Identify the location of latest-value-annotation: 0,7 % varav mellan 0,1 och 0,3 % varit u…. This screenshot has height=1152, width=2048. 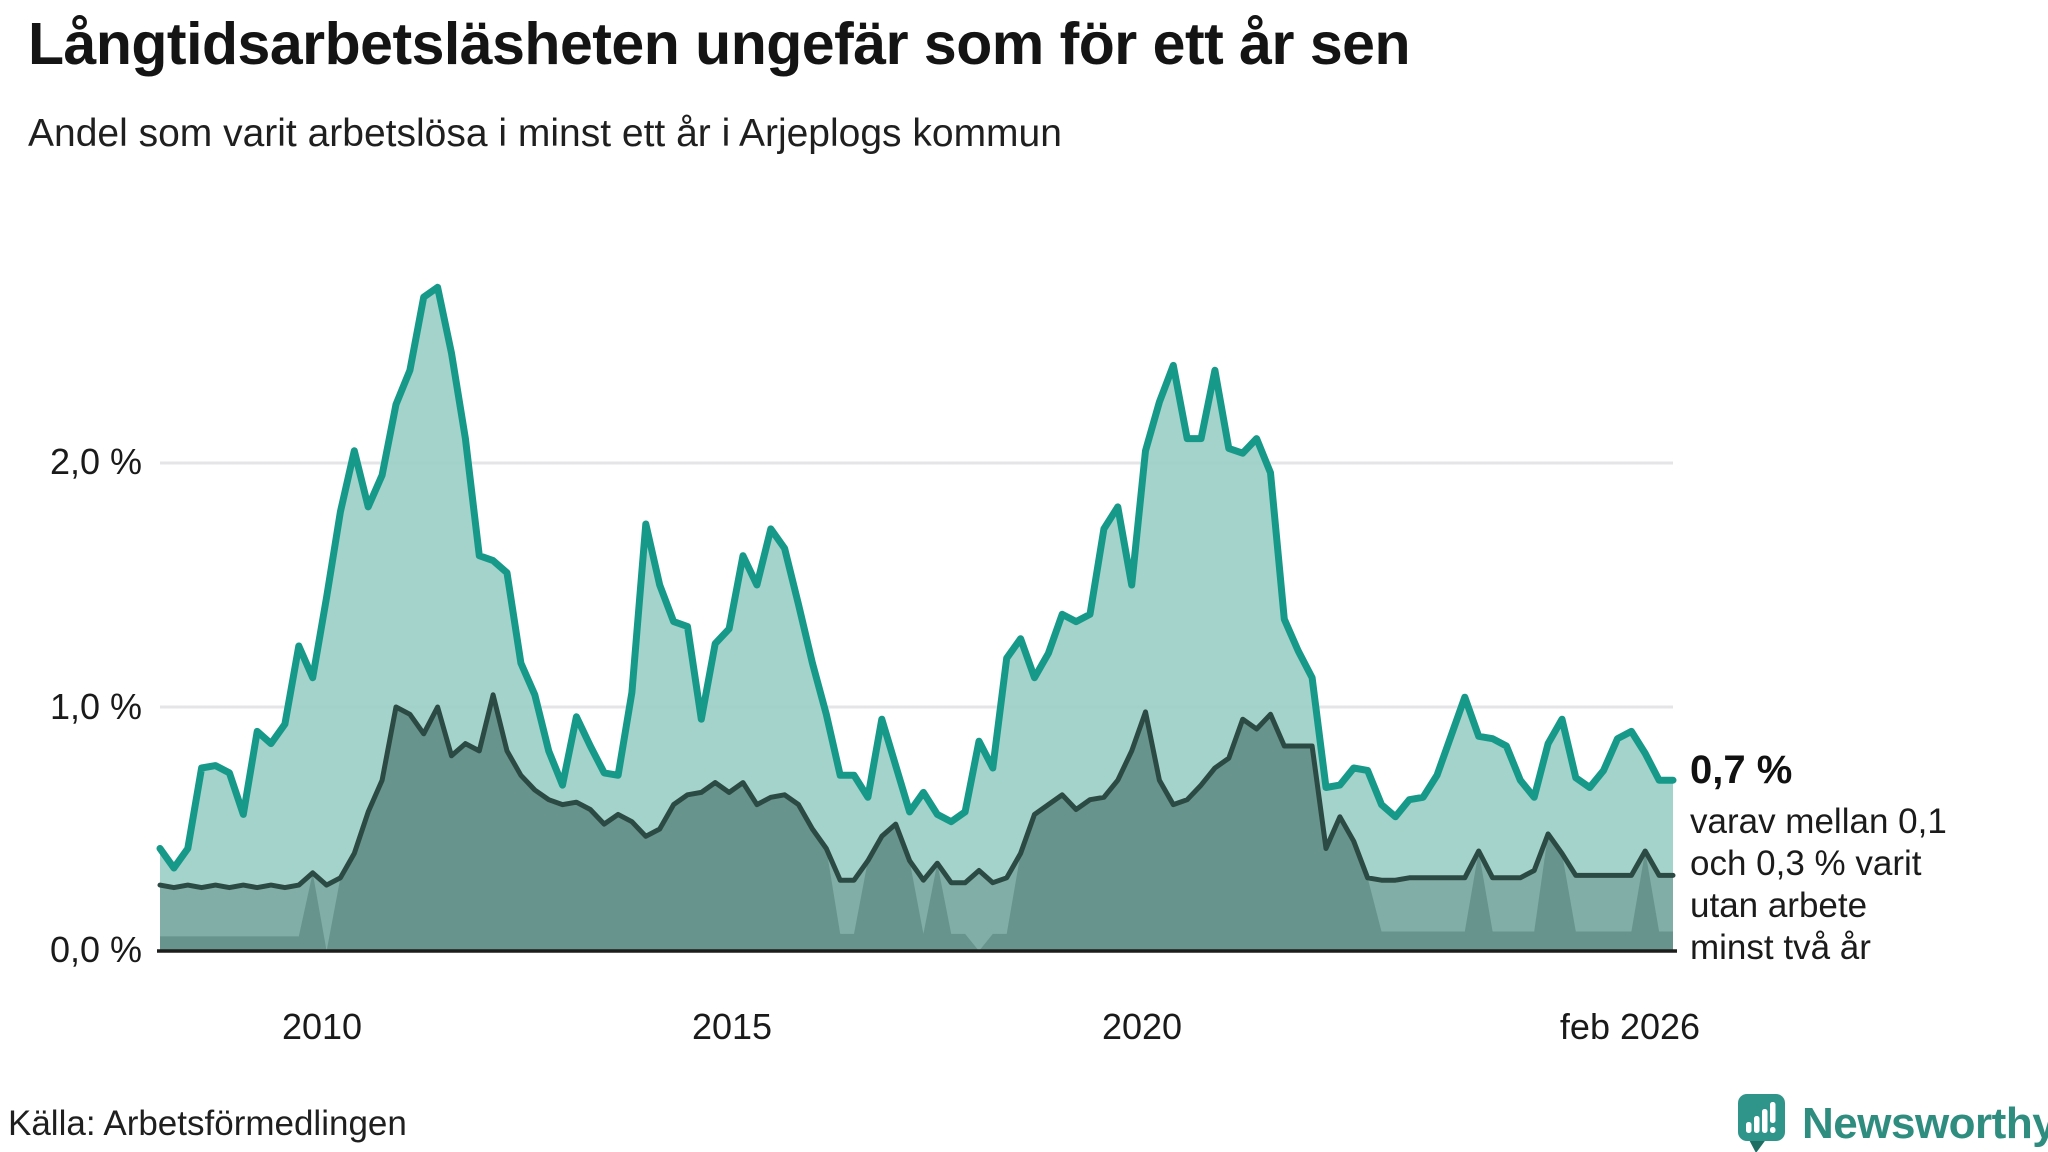
(1865, 858).